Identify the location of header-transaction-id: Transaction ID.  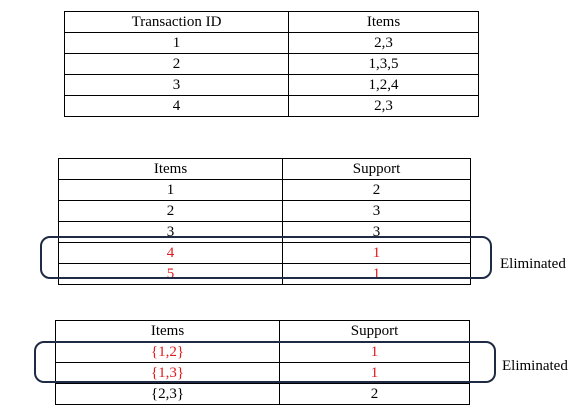
(176, 22).